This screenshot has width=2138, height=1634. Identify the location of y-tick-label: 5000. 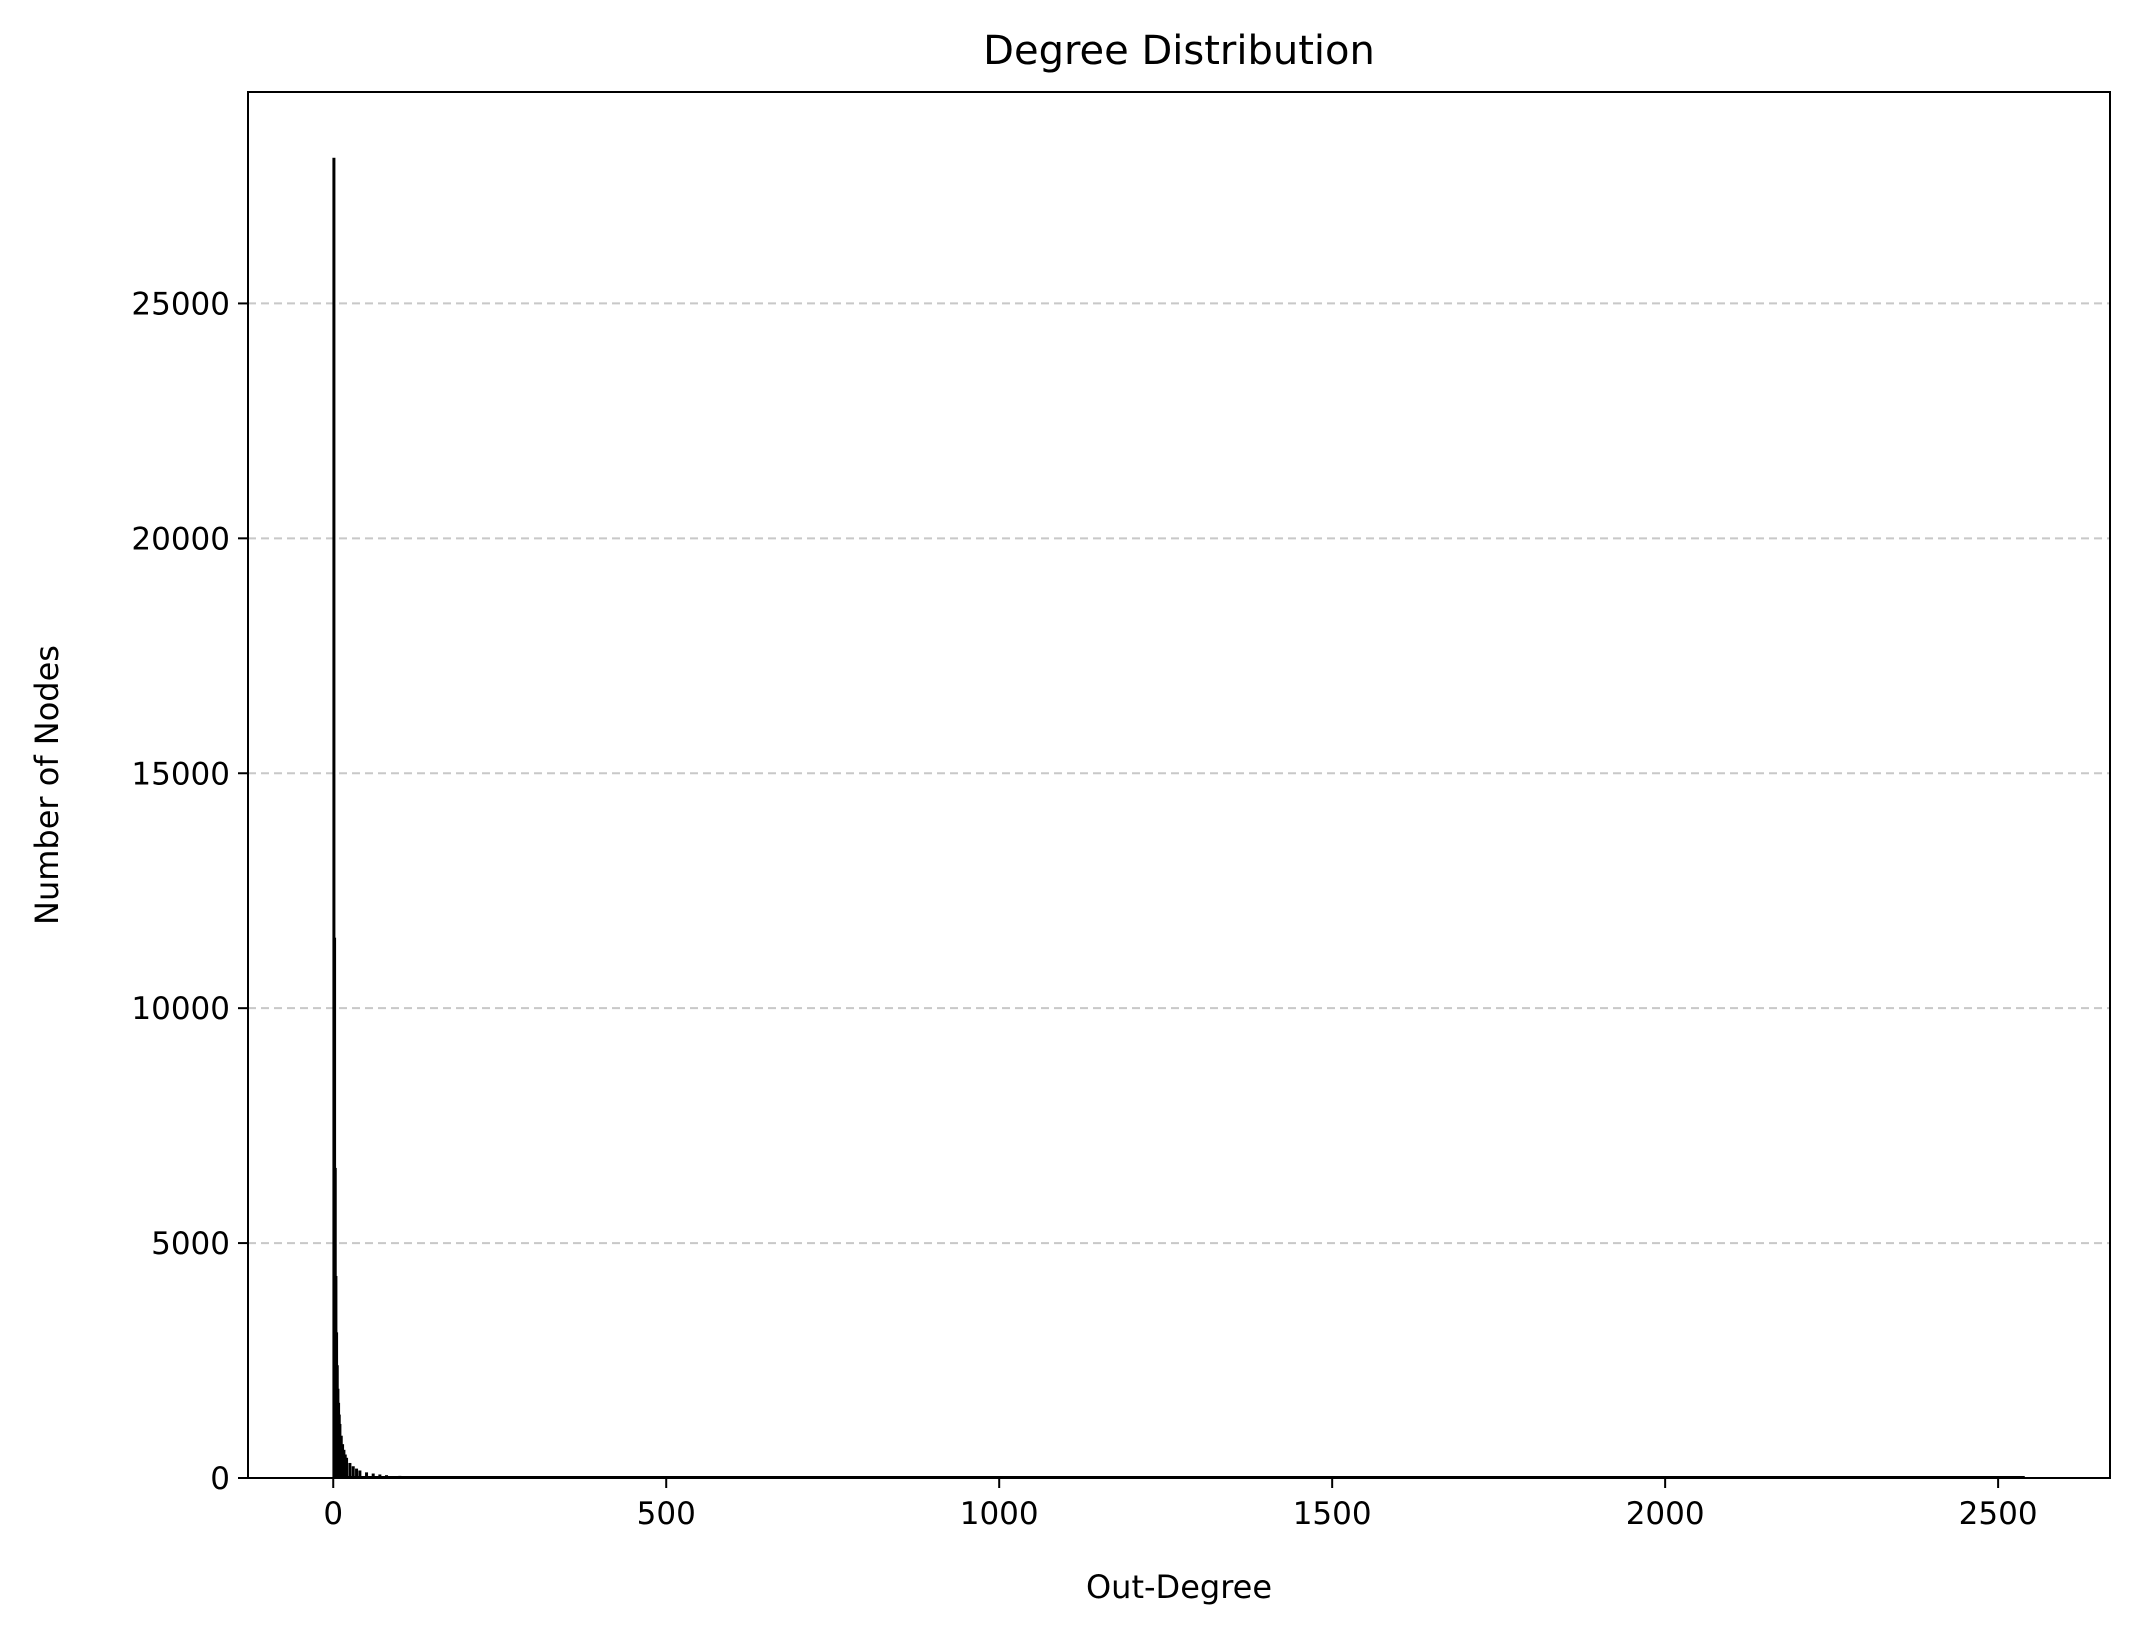
(190, 1244).